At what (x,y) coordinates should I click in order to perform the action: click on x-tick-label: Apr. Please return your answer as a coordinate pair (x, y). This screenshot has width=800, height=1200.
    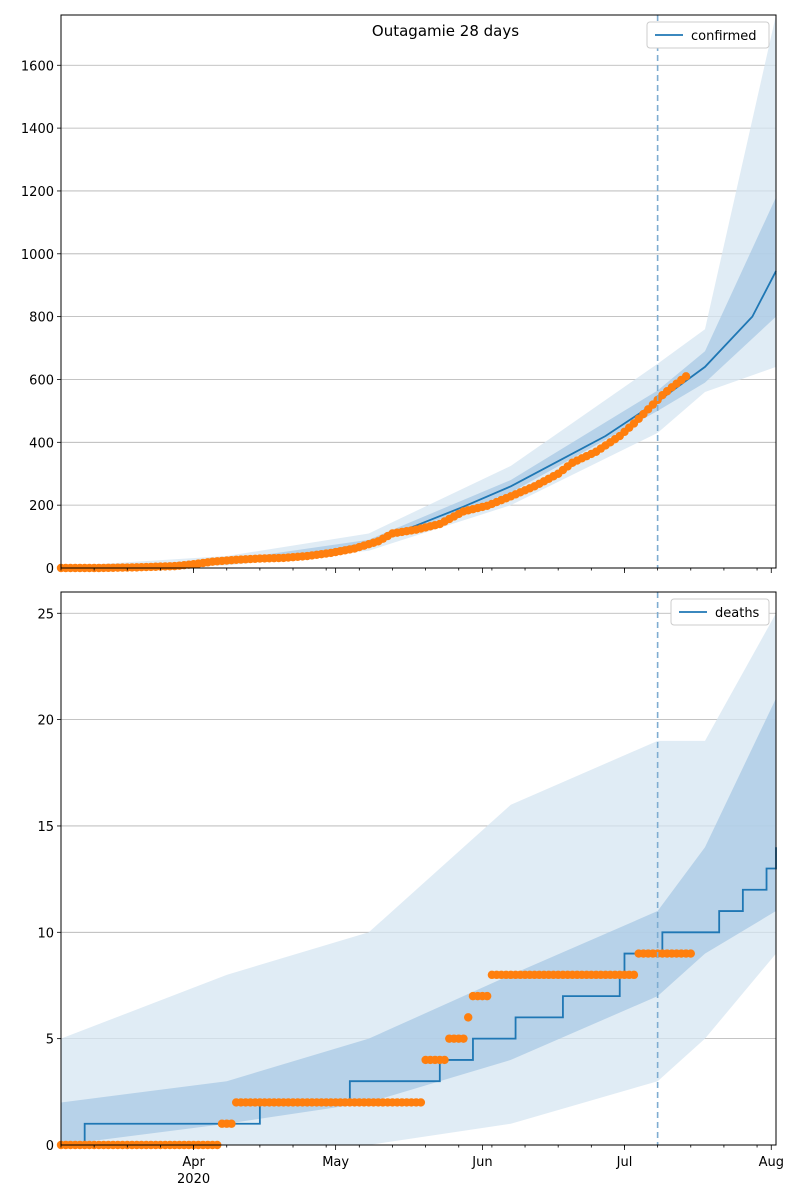
    Looking at the image, I should click on (193, 1162).